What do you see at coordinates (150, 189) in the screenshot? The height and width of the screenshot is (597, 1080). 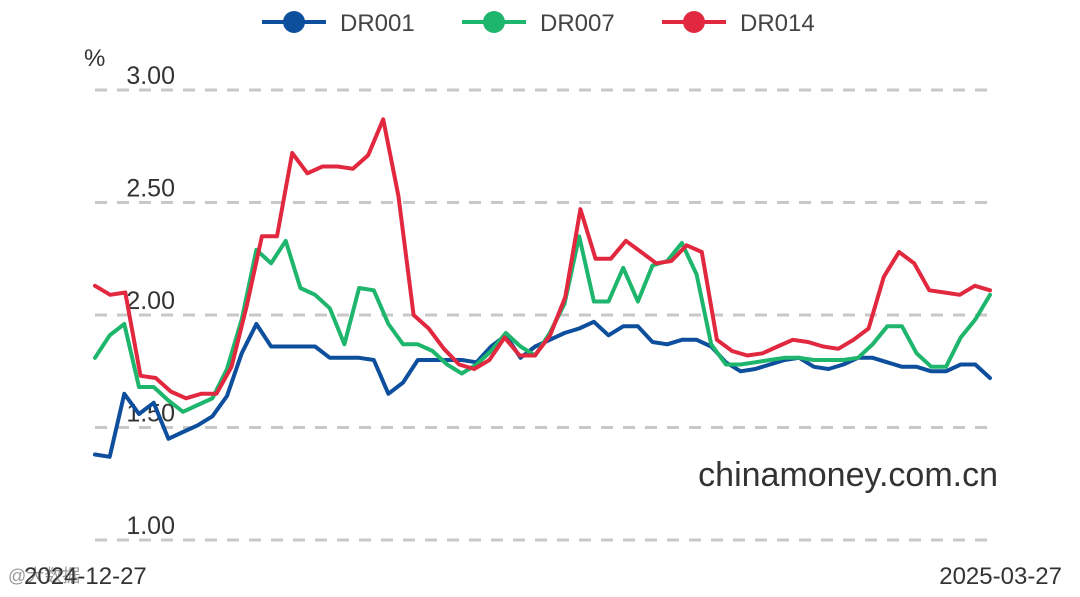 I see `y-tick-label: 2.50` at bounding box center [150, 189].